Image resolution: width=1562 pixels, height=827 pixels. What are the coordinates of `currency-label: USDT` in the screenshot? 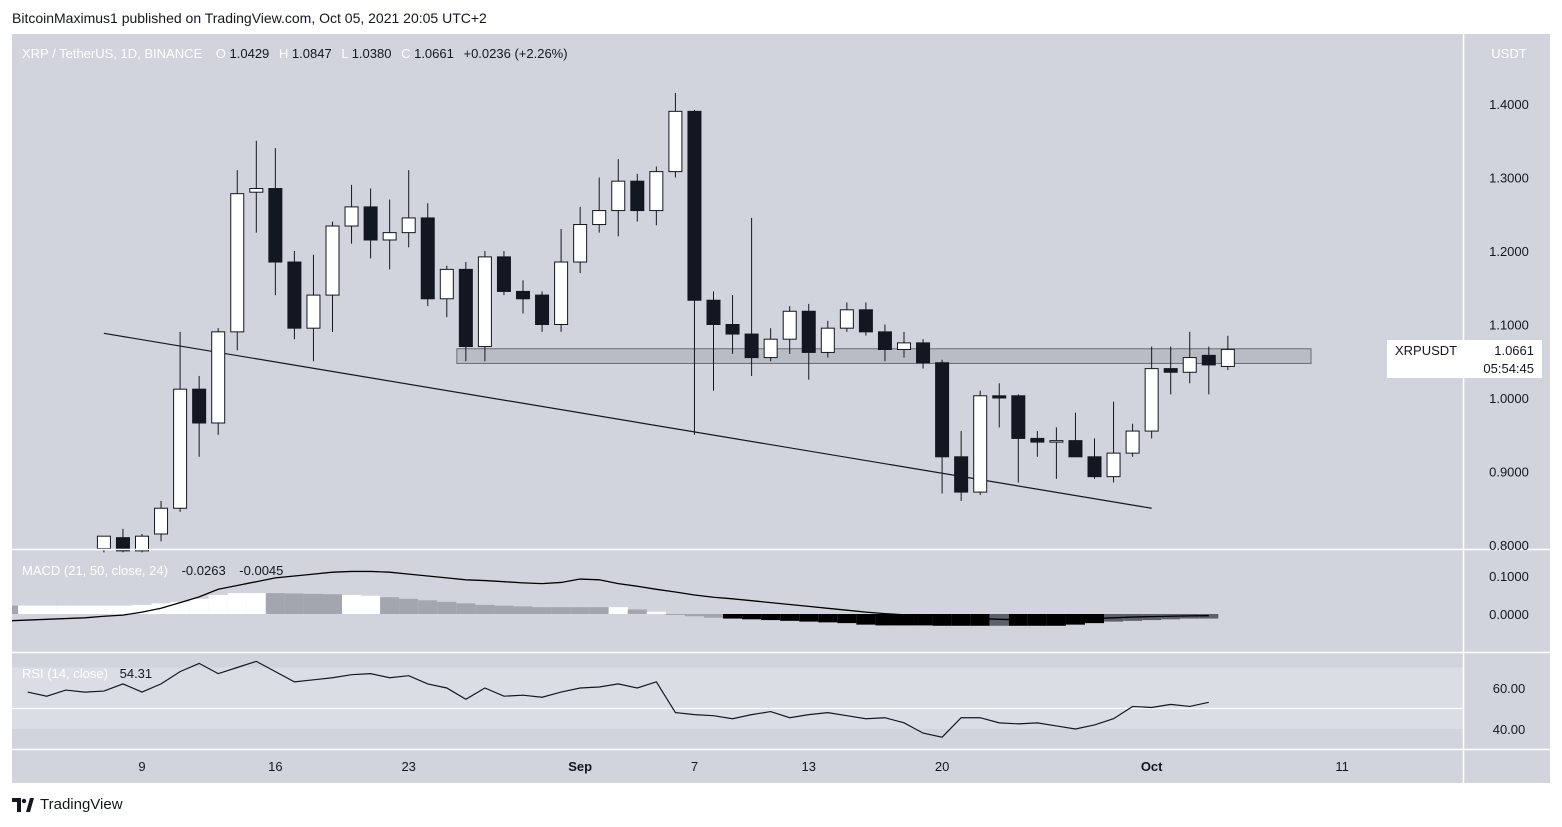 It's located at (1508, 53).